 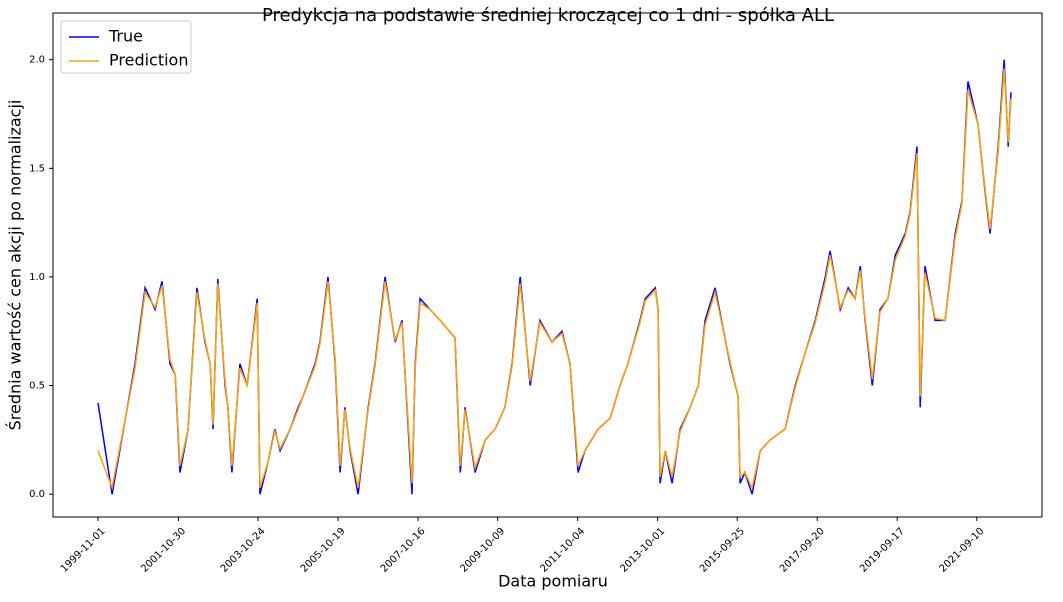 What do you see at coordinates (37, 386) in the screenshot?
I see `y-tick-label: 0.5` at bounding box center [37, 386].